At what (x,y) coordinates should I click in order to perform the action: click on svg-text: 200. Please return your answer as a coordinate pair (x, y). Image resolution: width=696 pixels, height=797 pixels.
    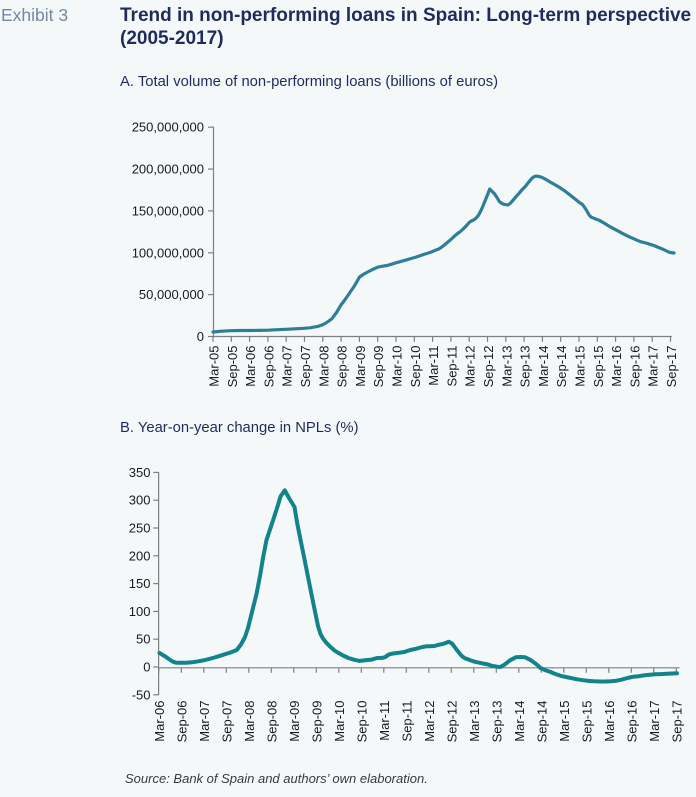
    Looking at the image, I should click on (140, 555).